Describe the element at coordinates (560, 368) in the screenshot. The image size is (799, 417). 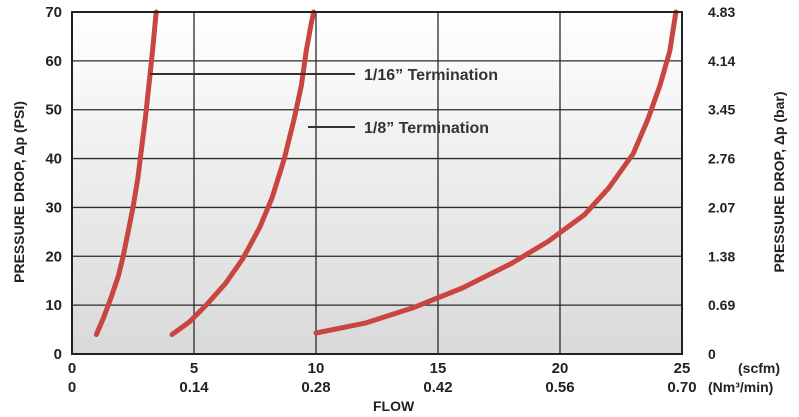
I see `x-primary-tick-label: 20` at that location.